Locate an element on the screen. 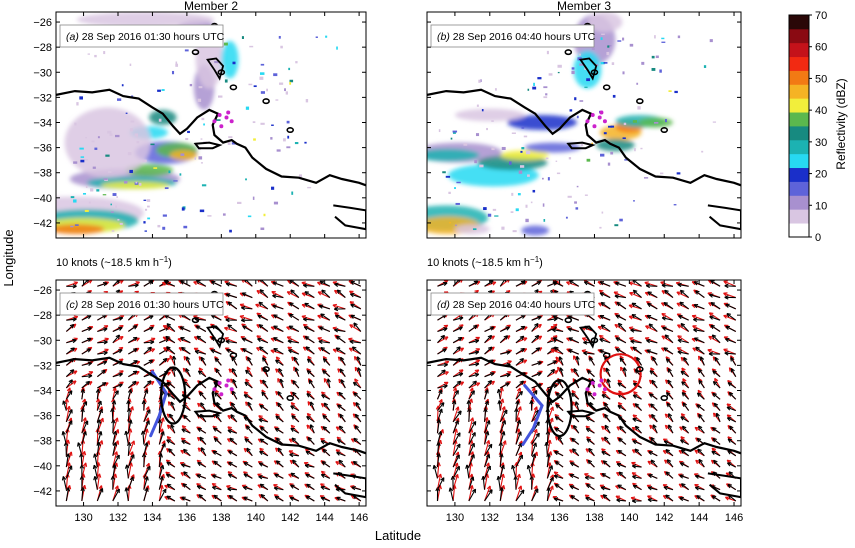 This screenshot has height=548, width=855. y-tick-label: −30 is located at coordinates (42, 341).